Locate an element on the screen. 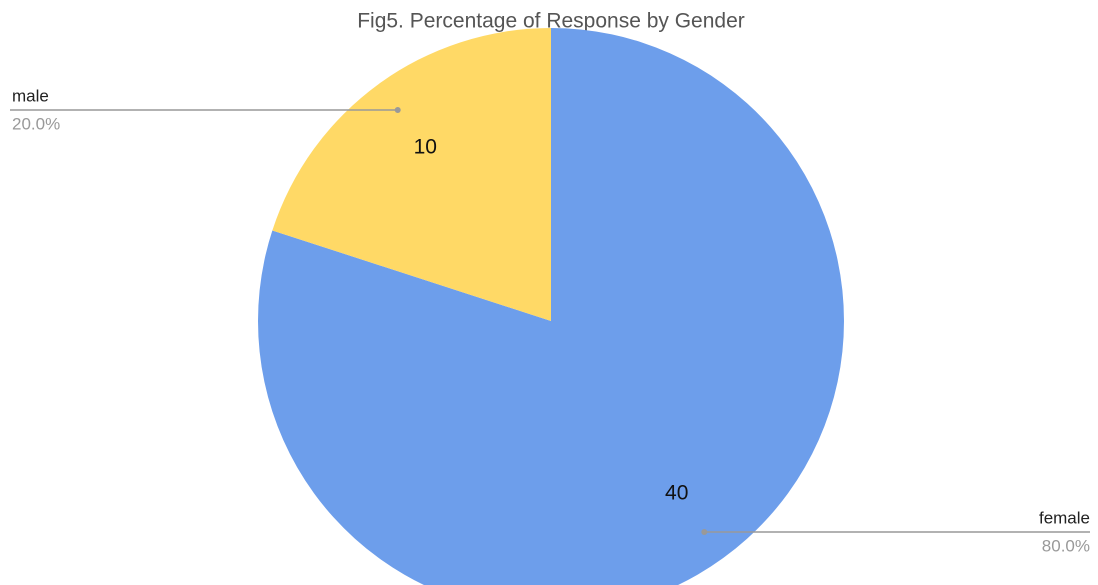 The image size is (1098, 585). legend-label: male is located at coordinates (30, 96).